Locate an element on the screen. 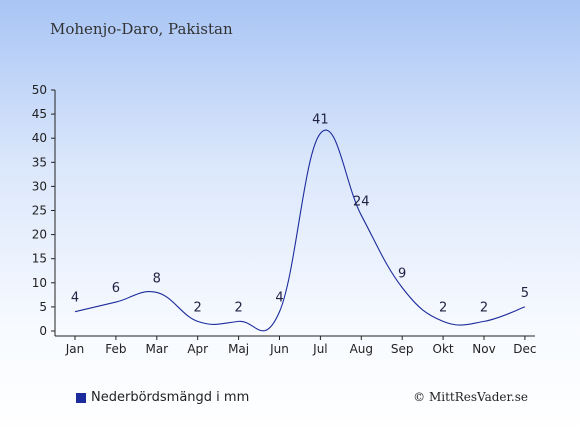 Image resolution: width=580 pixels, height=435 pixels. chart-title: Mohenjo-Daro, Pakistan is located at coordinates (141, 29).